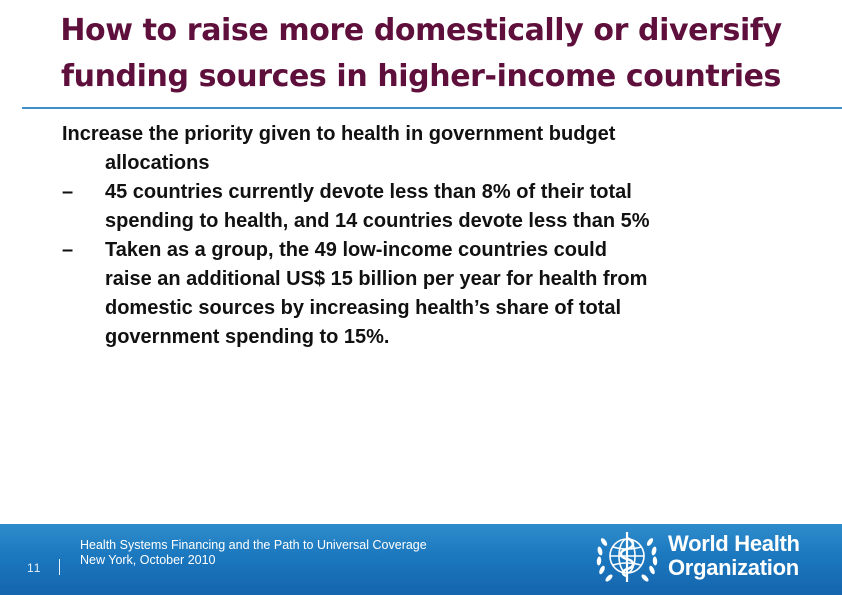 The width and height of the screenshot is (842, 595). What do you see at coordinates (733, 567) in the screenshot?
I see `org-name-line-2: Organization` at bounding box center [733, 567].